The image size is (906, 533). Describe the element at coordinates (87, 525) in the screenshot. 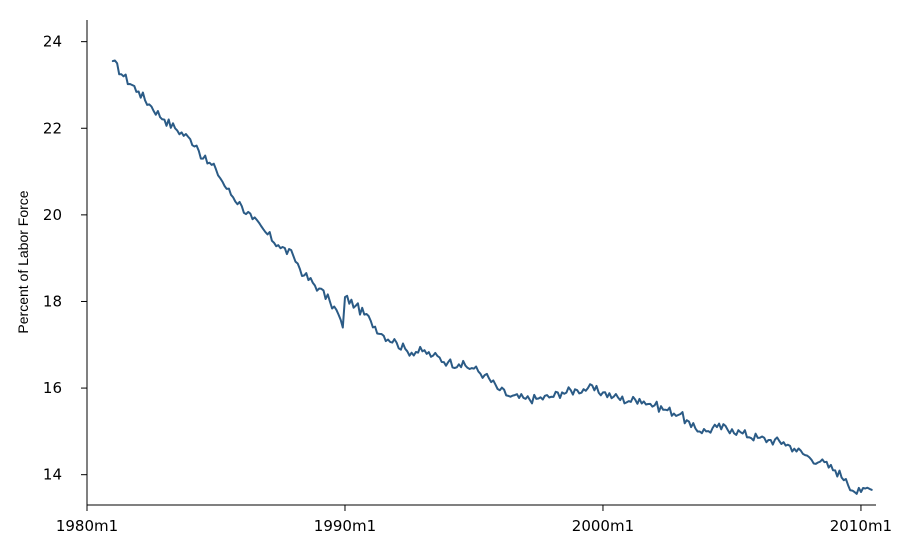

I see `x-tick-label: 1980m1` at that location.